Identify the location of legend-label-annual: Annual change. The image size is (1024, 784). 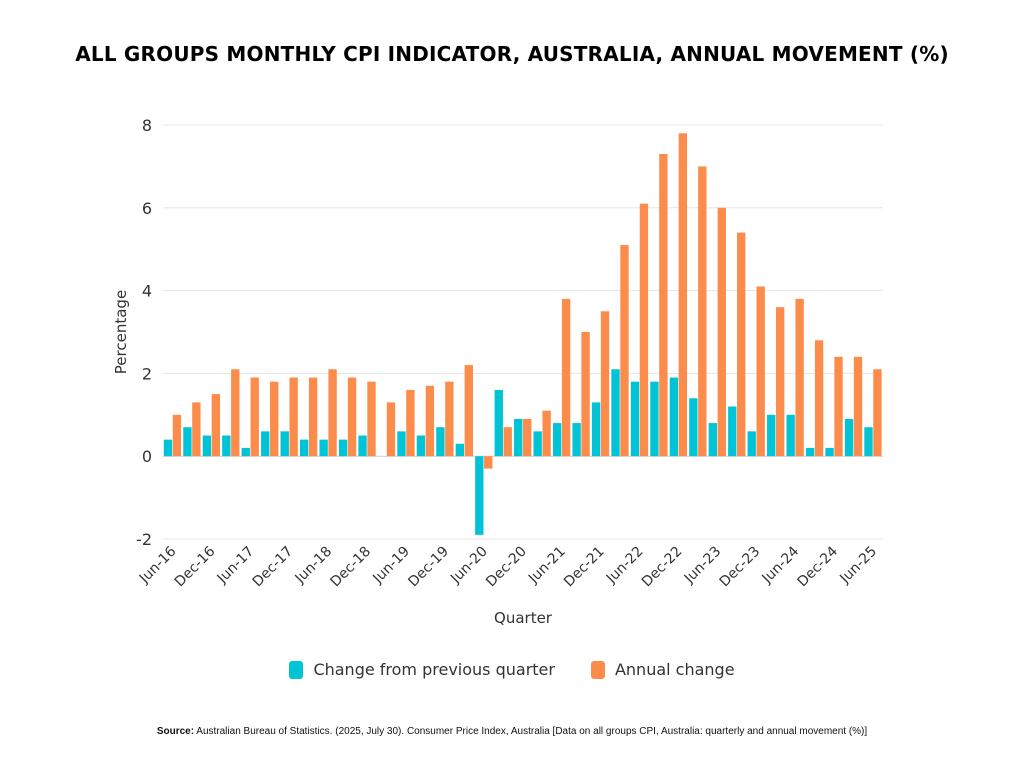
(674, 669).